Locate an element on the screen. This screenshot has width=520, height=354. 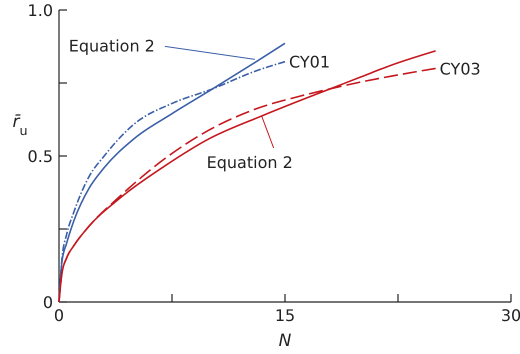
y-tick-label: 0.5 is located at coordinates (40, 156).